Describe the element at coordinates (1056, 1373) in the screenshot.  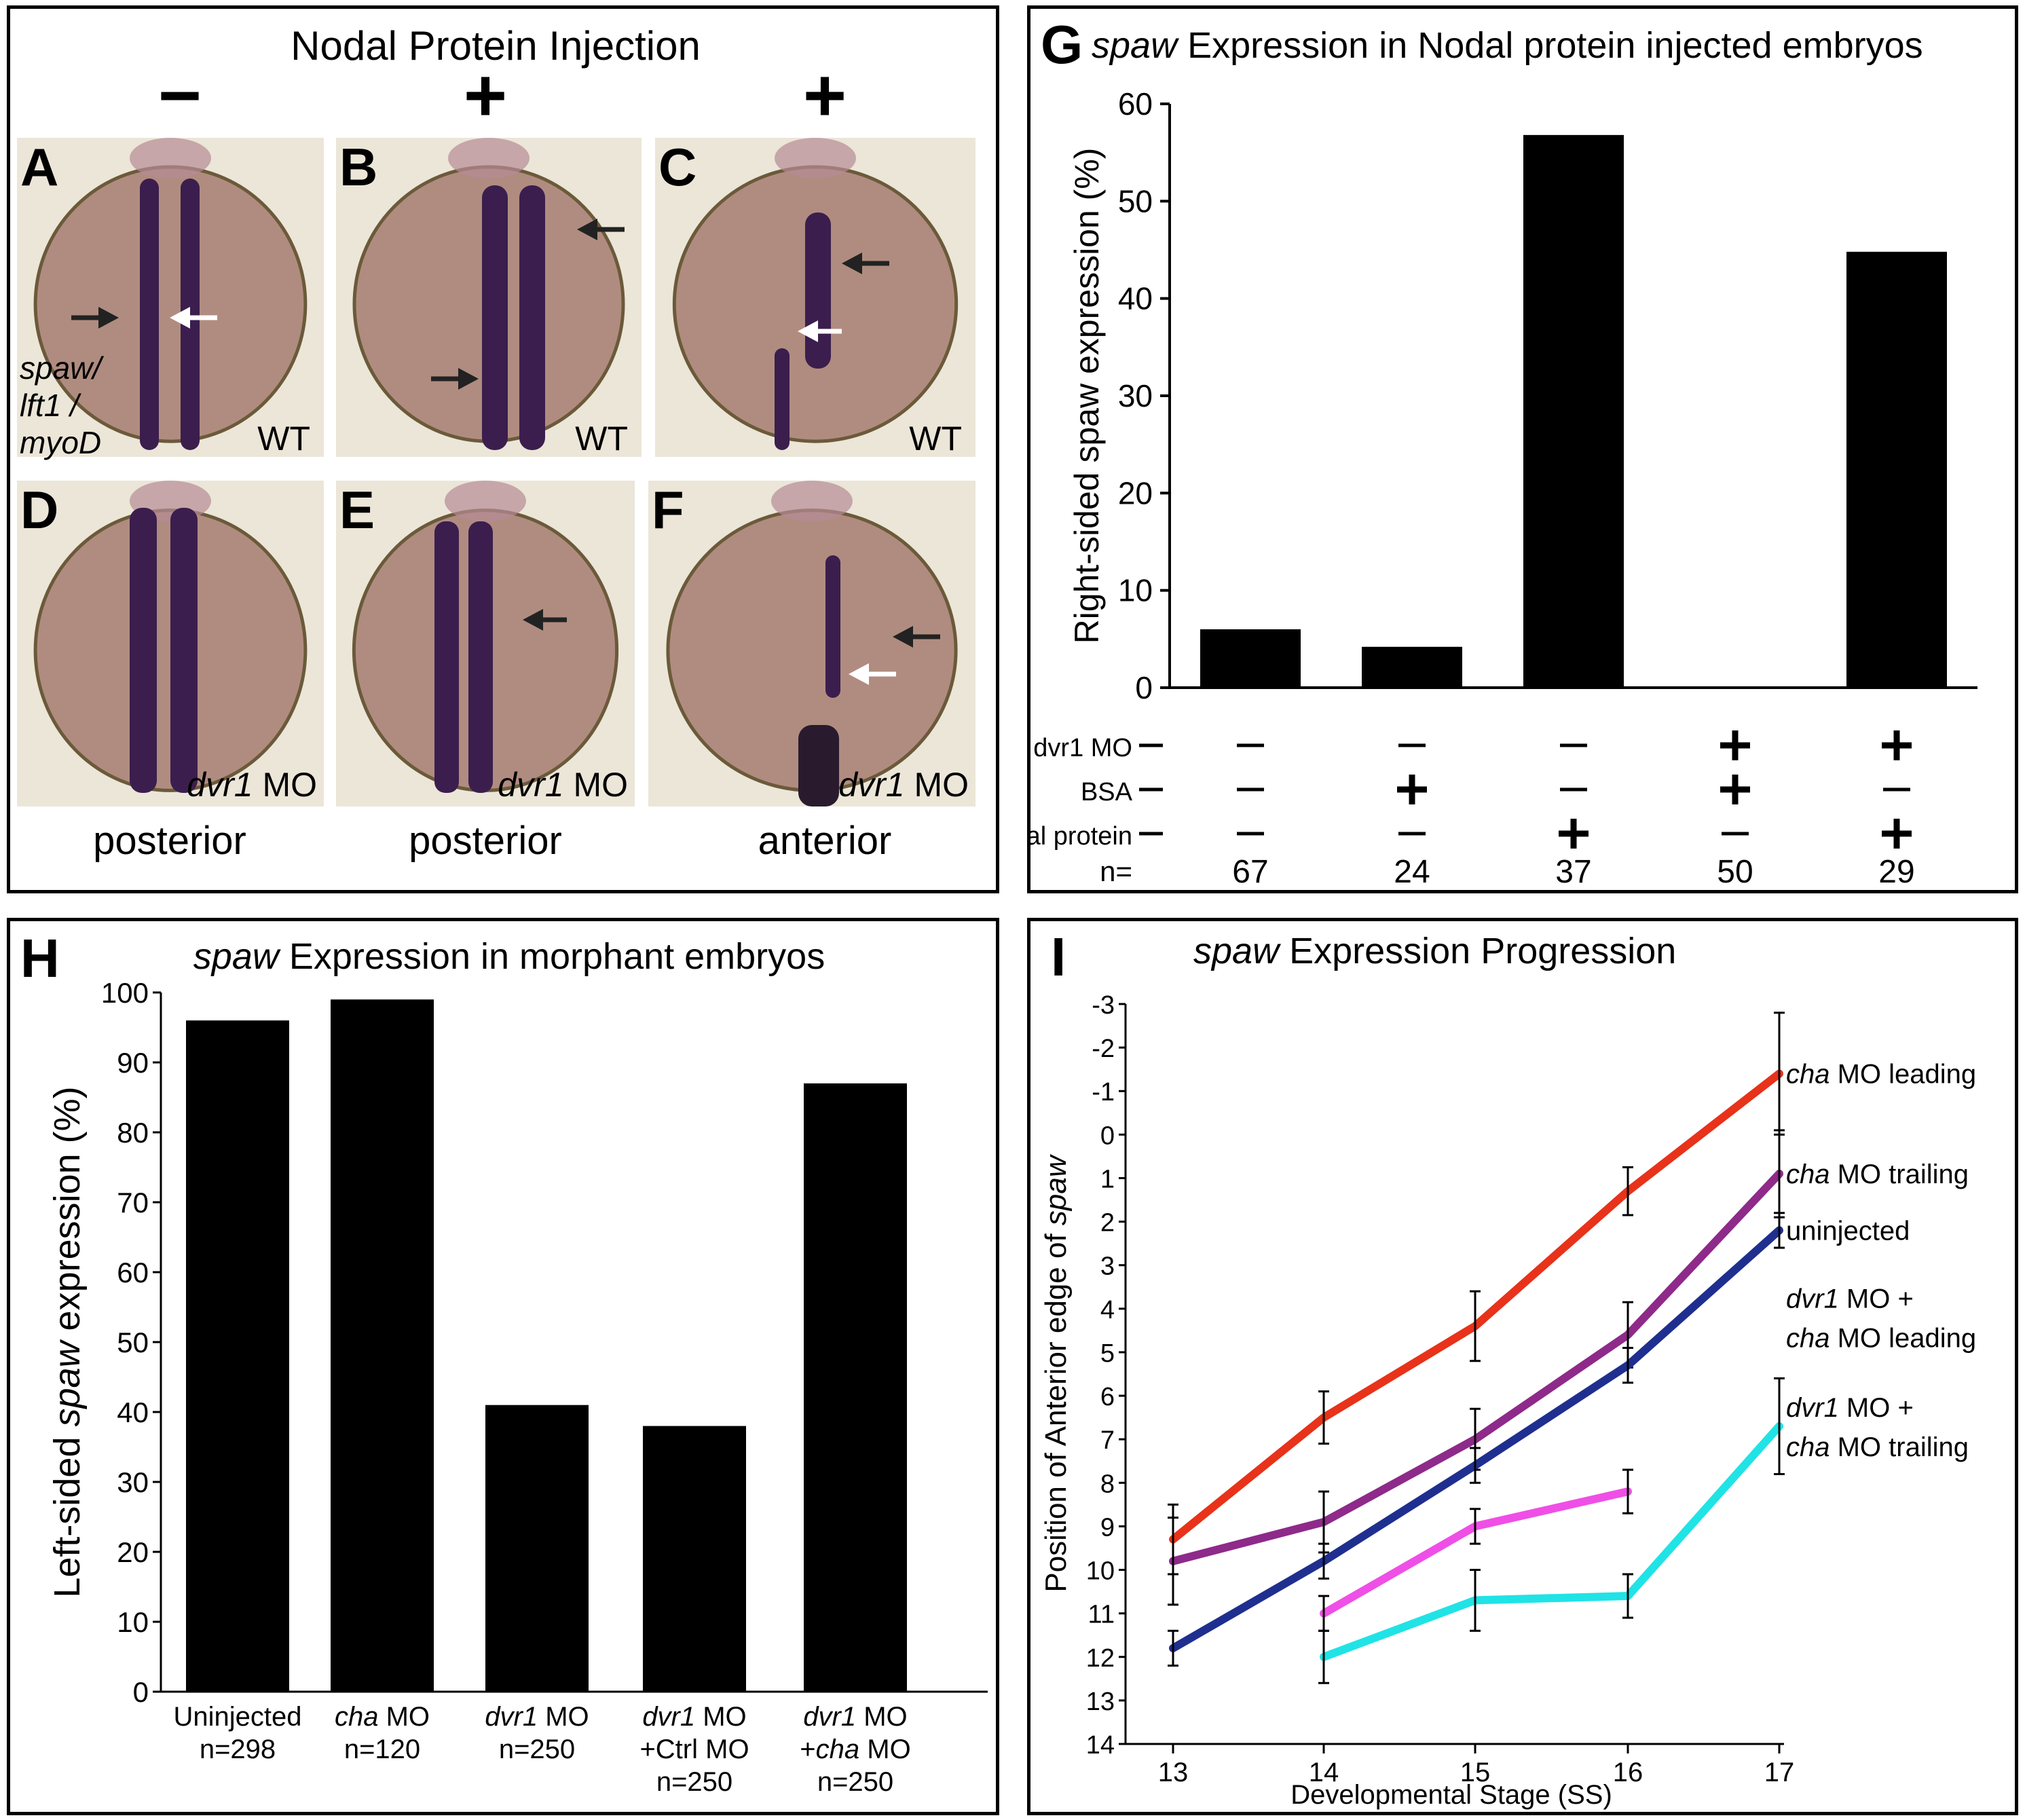
I see `y-axis-label: Position of Anterior edge of spaw` at that location.